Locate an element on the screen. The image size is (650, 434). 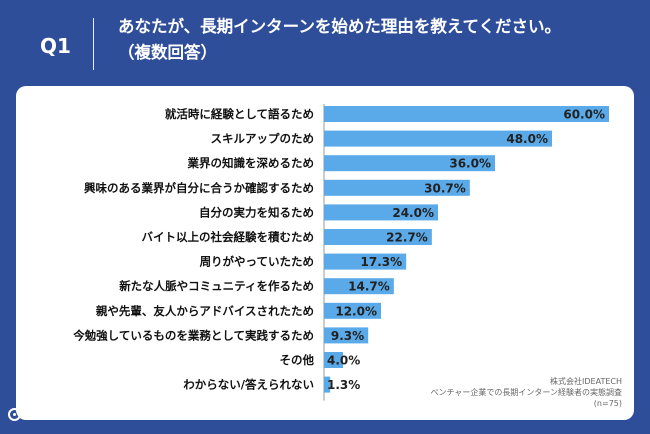
question-number: Q1 is located at coordinates (55, 46).